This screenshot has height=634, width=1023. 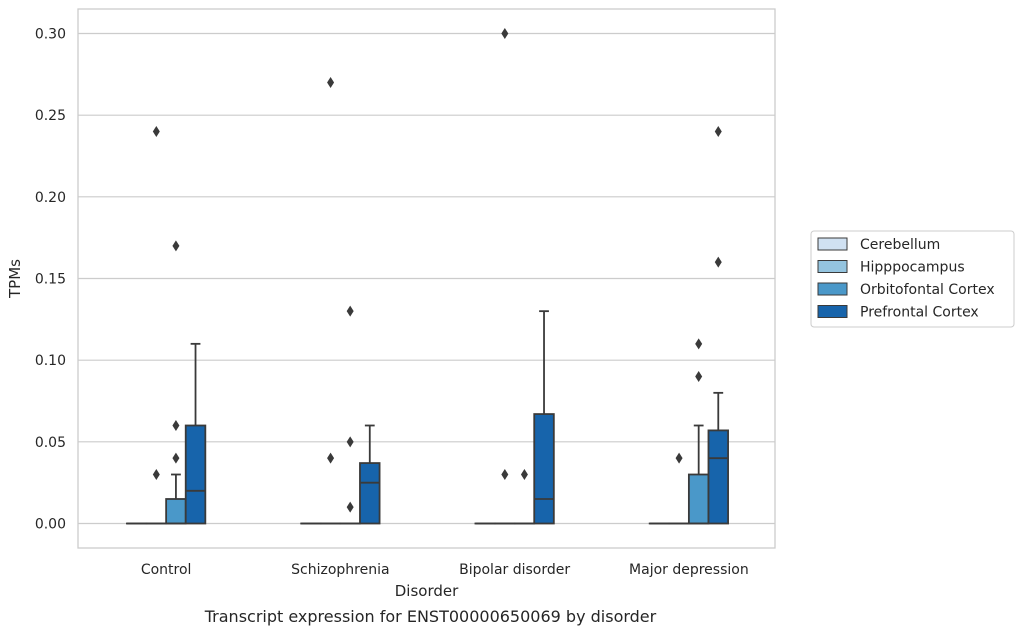 I want to click on x-tick-label: Control, so click(x=166, y=570).